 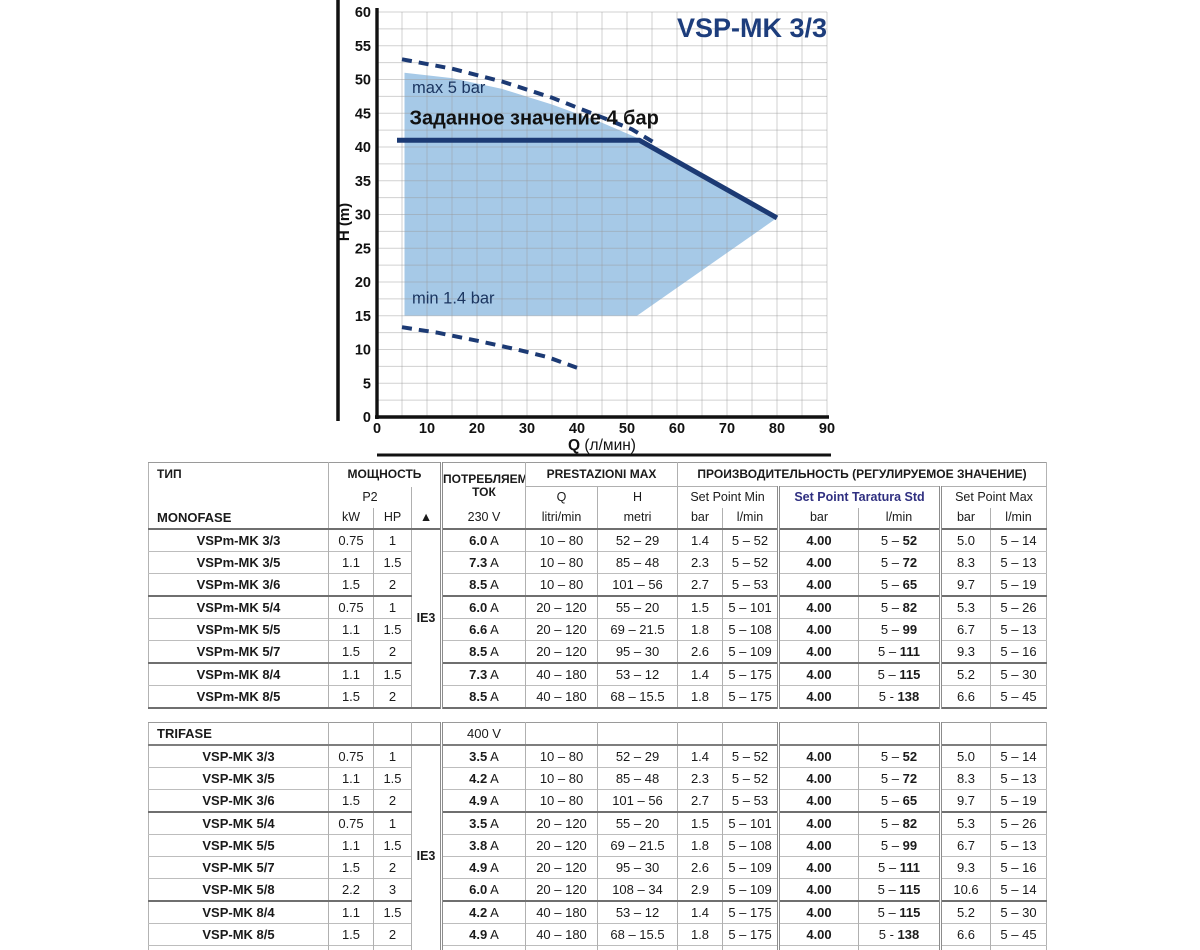 I want to click on table-gap, so click(x=597, y=715).